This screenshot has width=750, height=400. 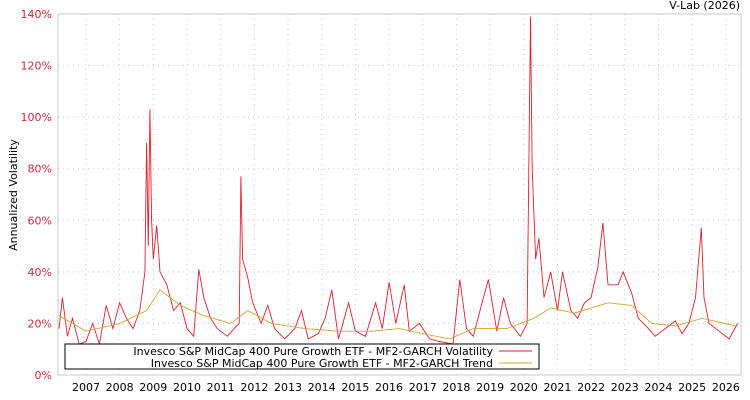 What do you see at coordinates (36, 117) in the screenshot?
I see `y-tick-label: 100%` at bounding box center [36, 117].